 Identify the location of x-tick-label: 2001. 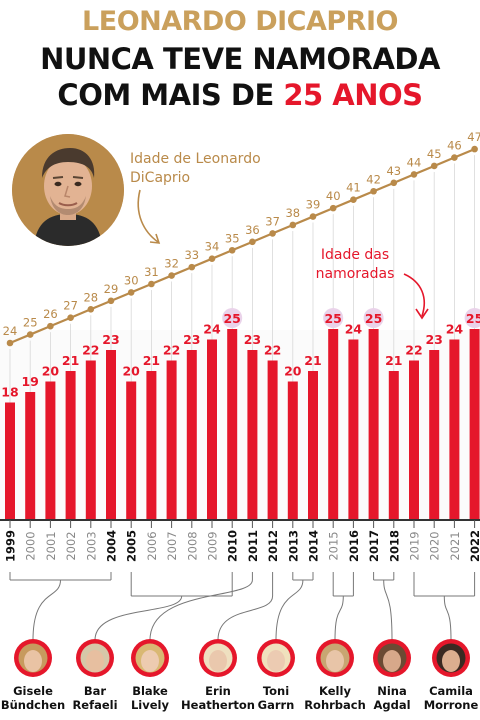
(51, 545).